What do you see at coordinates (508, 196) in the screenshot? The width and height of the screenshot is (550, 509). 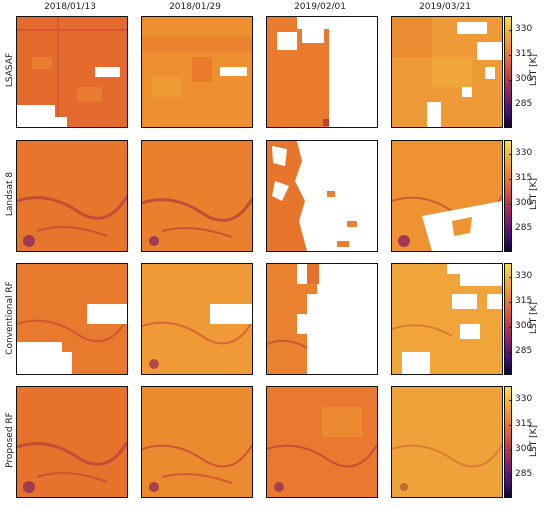 I see `colorbar-row2` at bounding box center [508, 196].